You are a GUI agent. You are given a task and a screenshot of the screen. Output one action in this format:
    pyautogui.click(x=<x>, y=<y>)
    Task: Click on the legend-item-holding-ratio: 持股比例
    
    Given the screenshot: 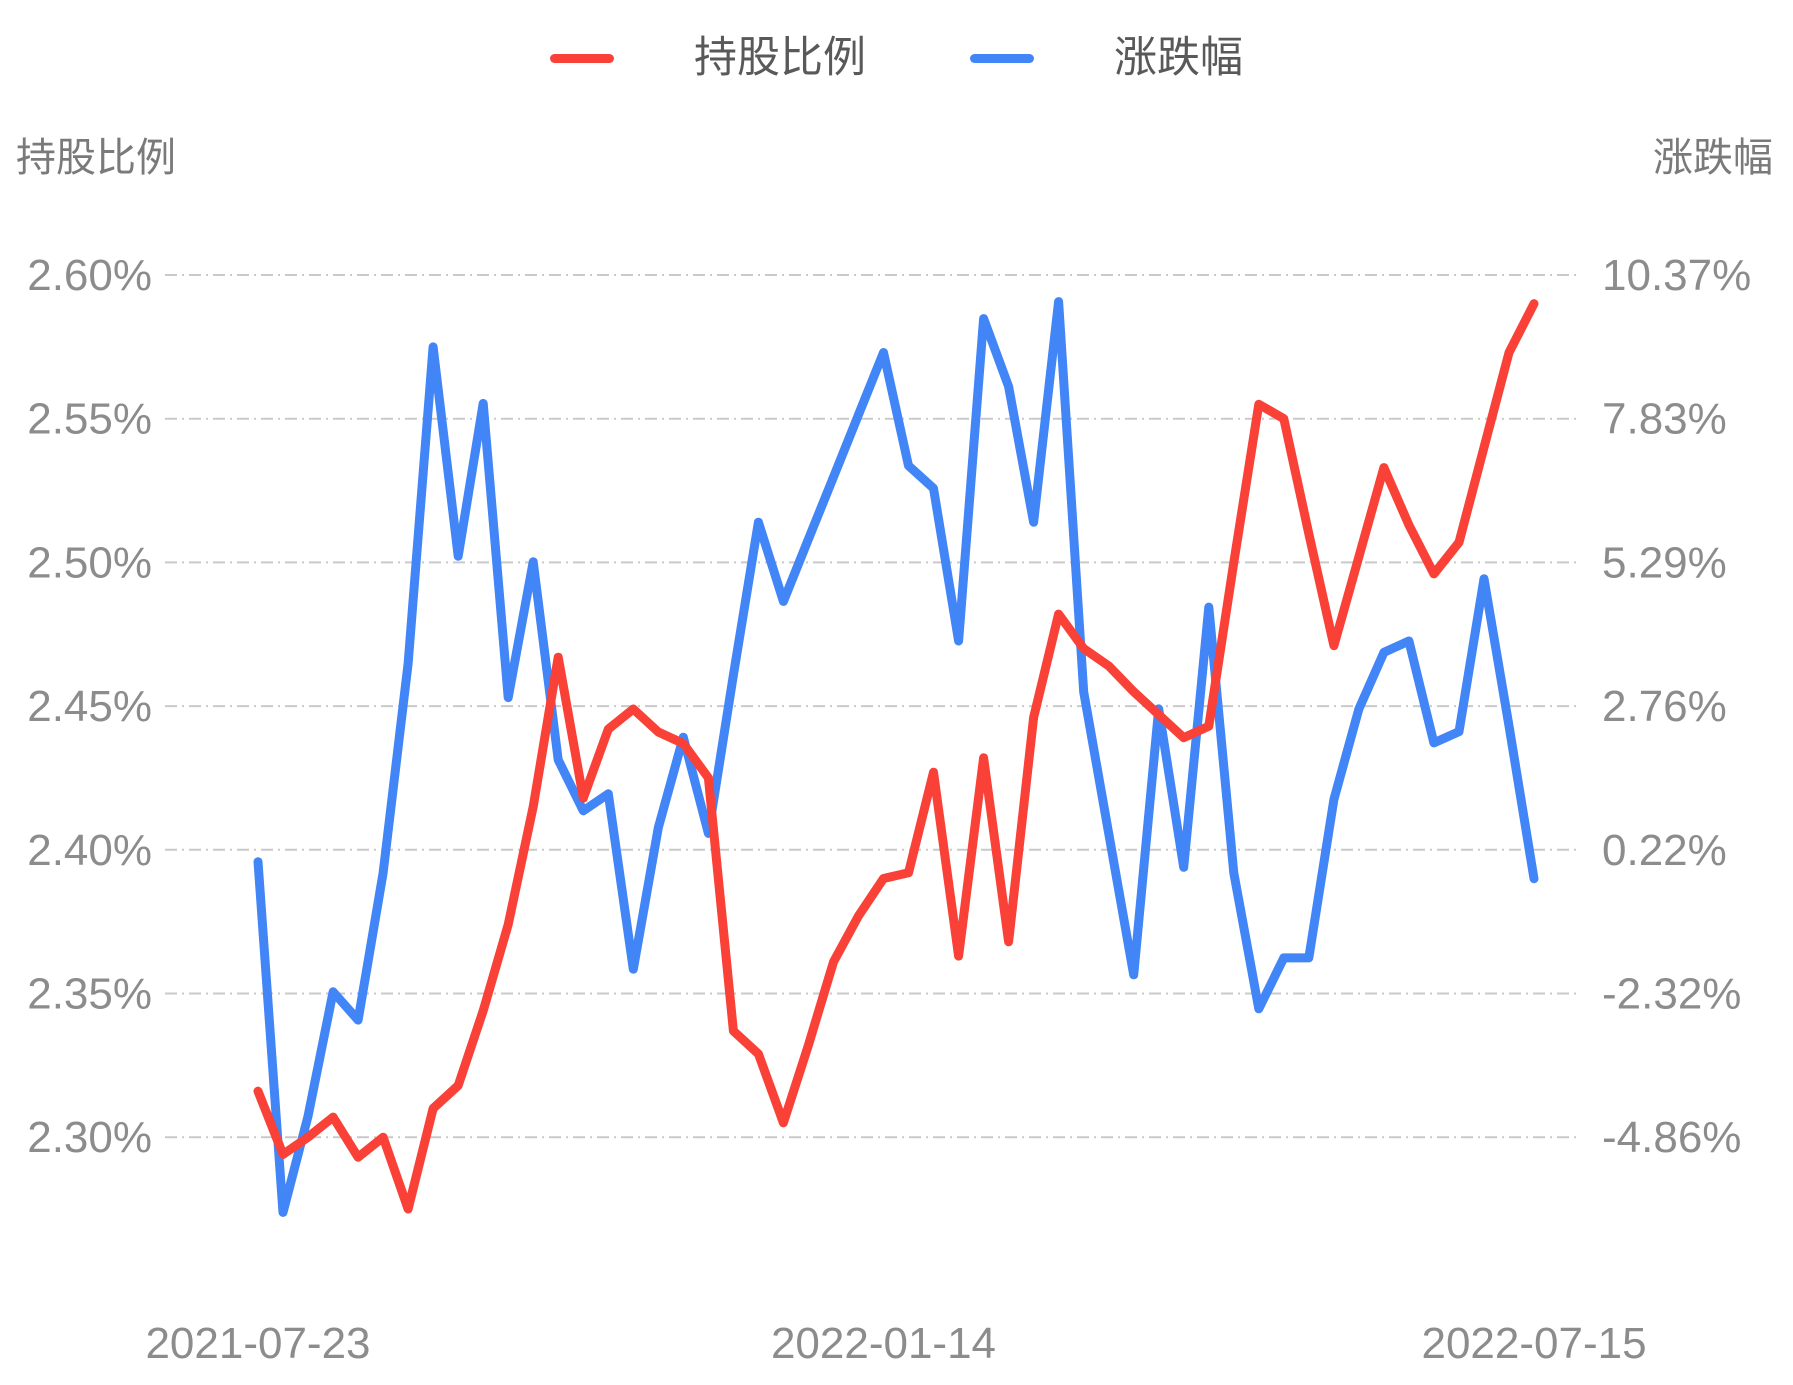 What is the action you would take?
    pyautogui.click(x=708, y=57)
    